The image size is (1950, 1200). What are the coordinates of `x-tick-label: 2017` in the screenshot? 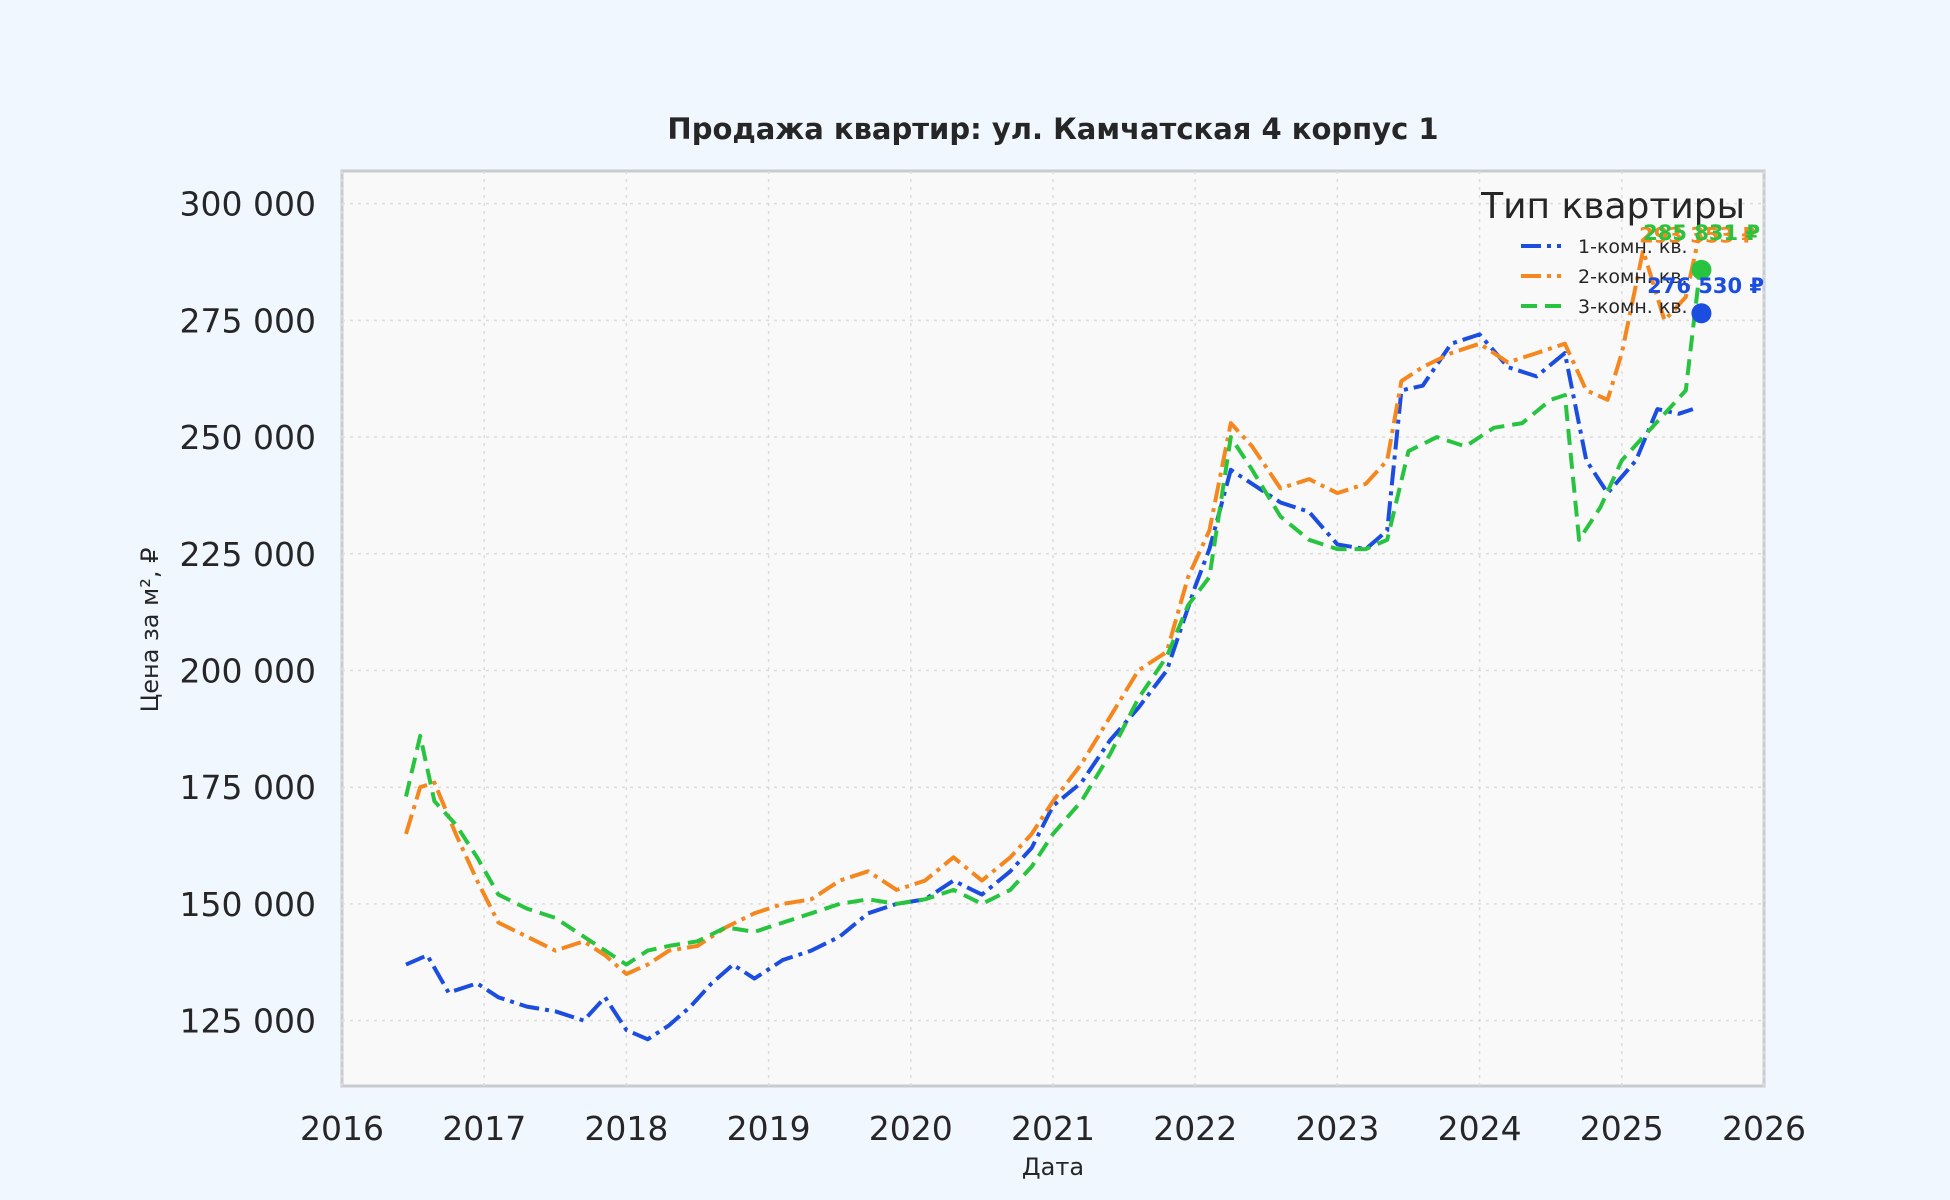 It's located at (484, 1128).